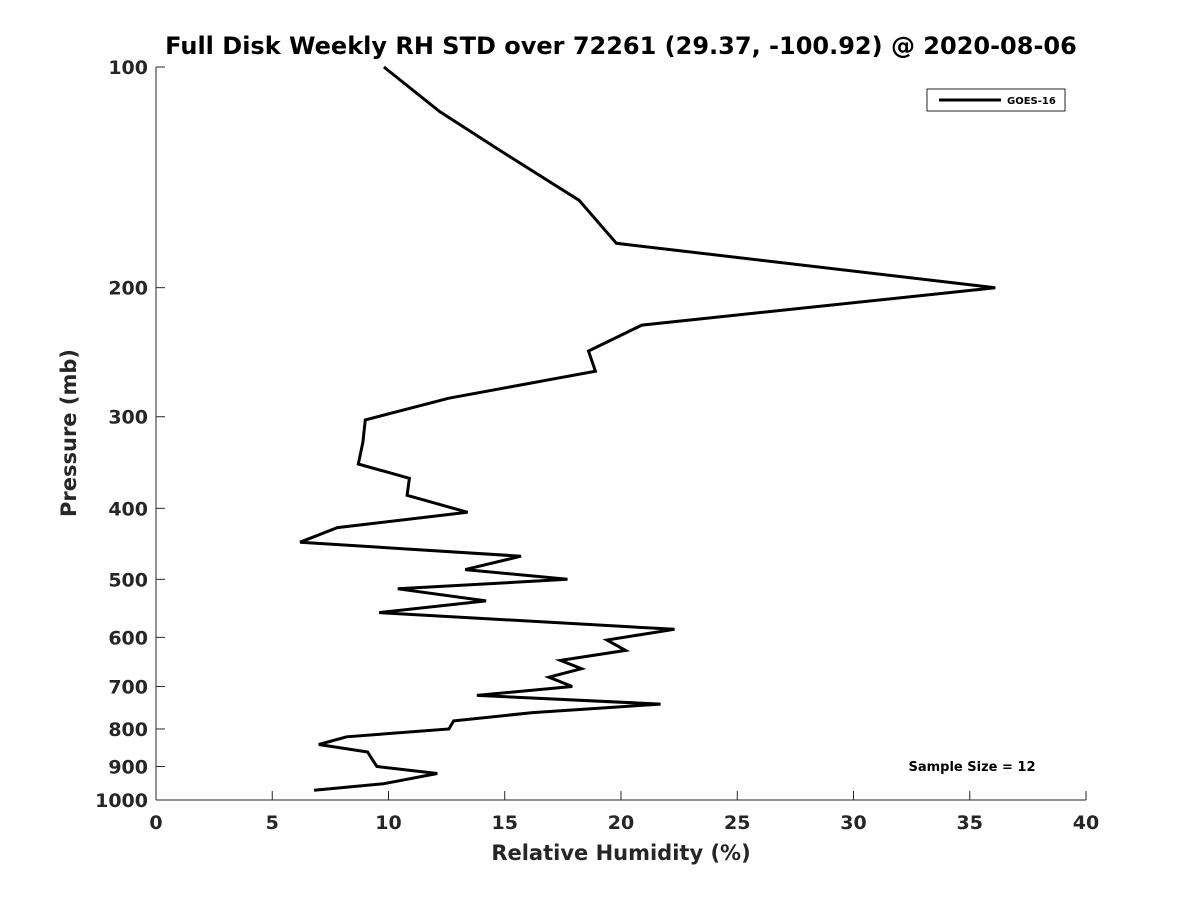 This screenshot has height=900, width=1200. What do you see at coordinates (621, 823) in the screenshot?
I see `x-tick-label: 20` at bounding box center [621, 823].